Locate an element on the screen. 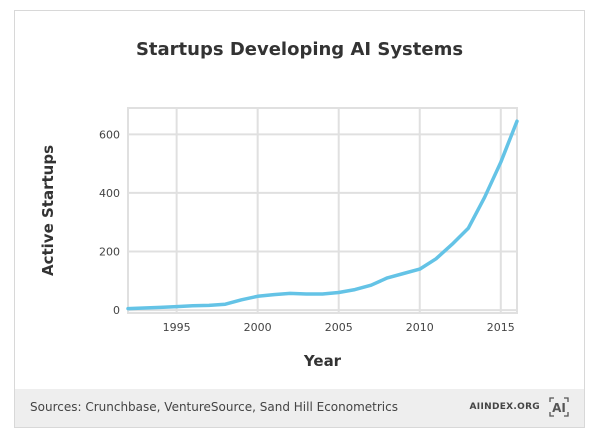 The image size is (600, 438). x-tick-label: 2015 is located at coordinates (501, 327).